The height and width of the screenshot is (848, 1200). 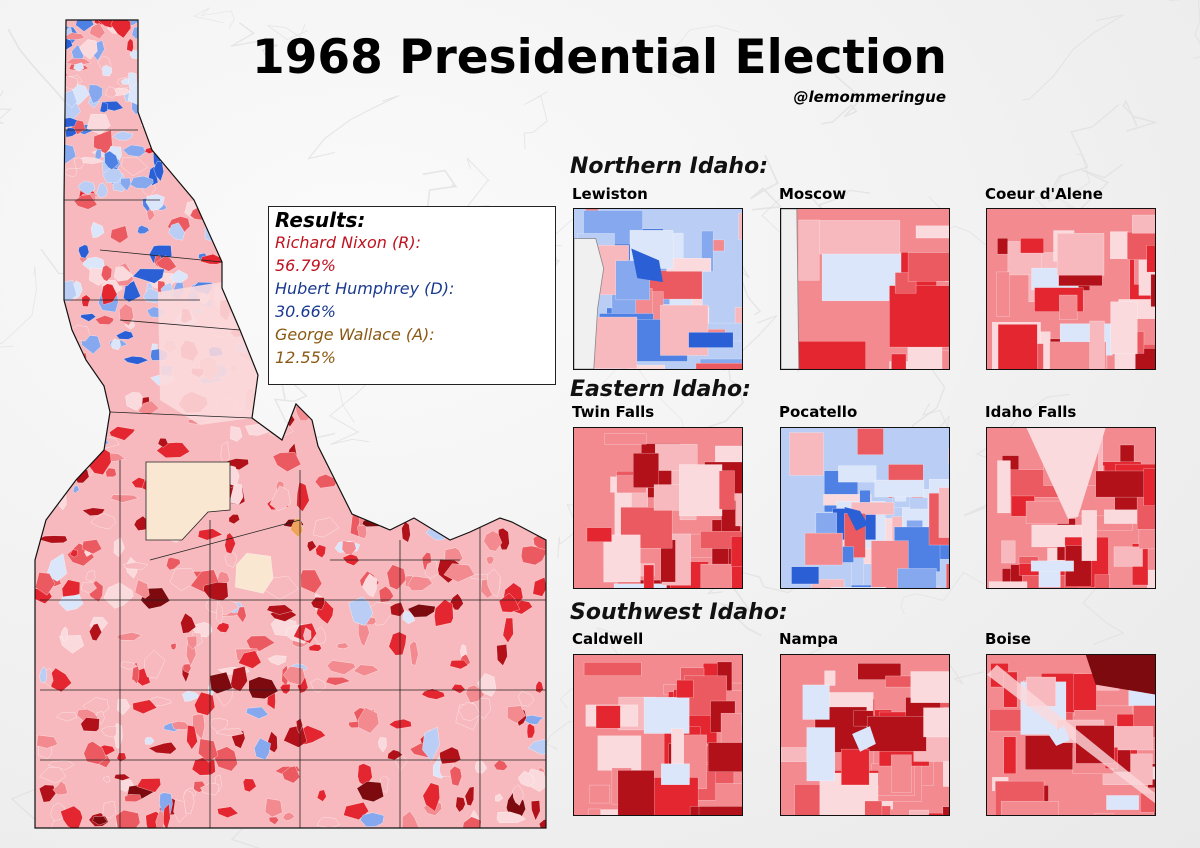 What do you see at coordinates (221, 682) in the screenshot?
I see `precinct-republican-strong` at bounding box center [221, 682].